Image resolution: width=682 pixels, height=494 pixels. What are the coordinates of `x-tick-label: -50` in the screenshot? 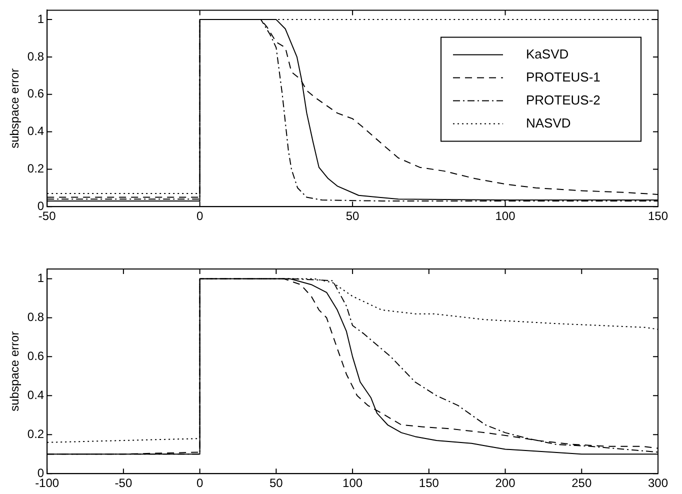 It's located at (123, 483).